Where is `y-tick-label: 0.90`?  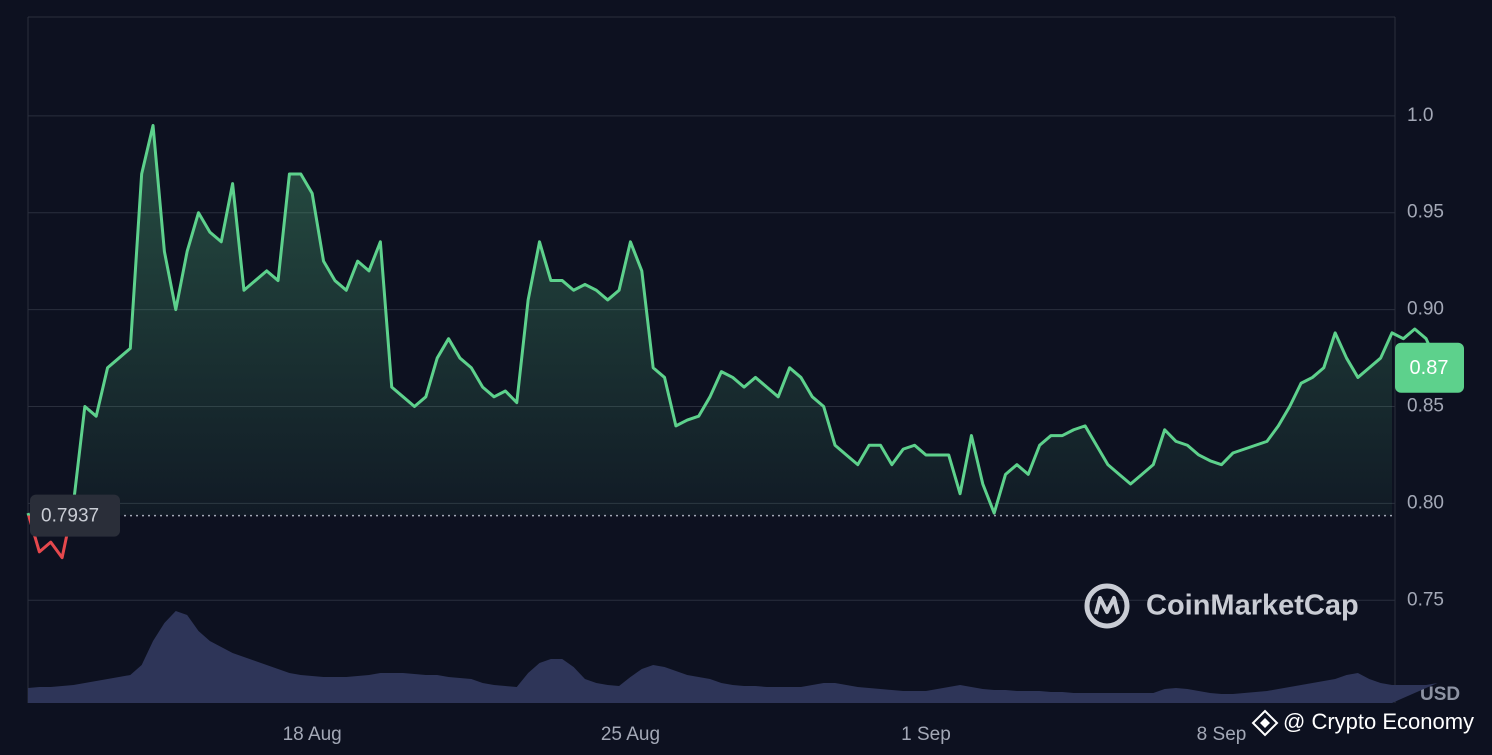 y-tick-label: 0.90 is located at coordinates (1425, 309).